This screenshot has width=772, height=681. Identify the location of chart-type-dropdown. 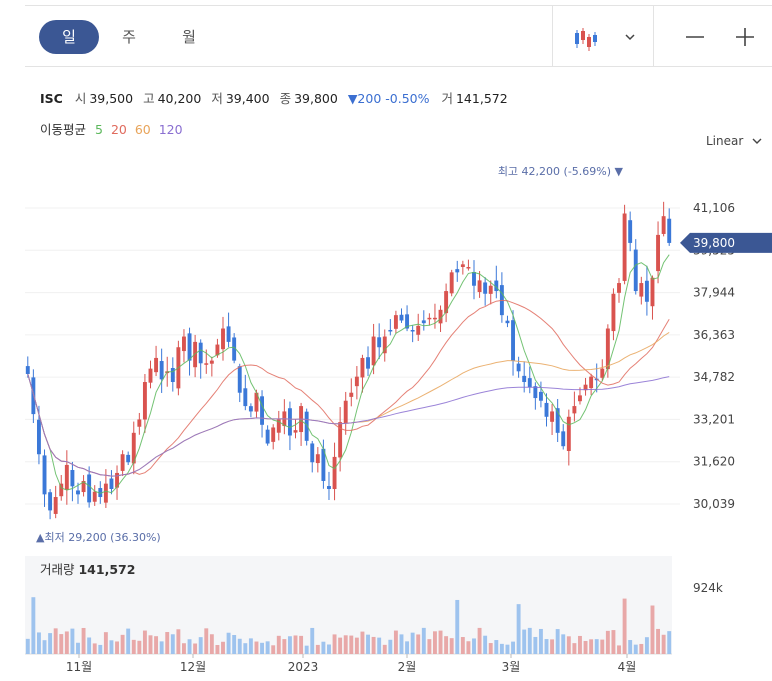
(630, 37).